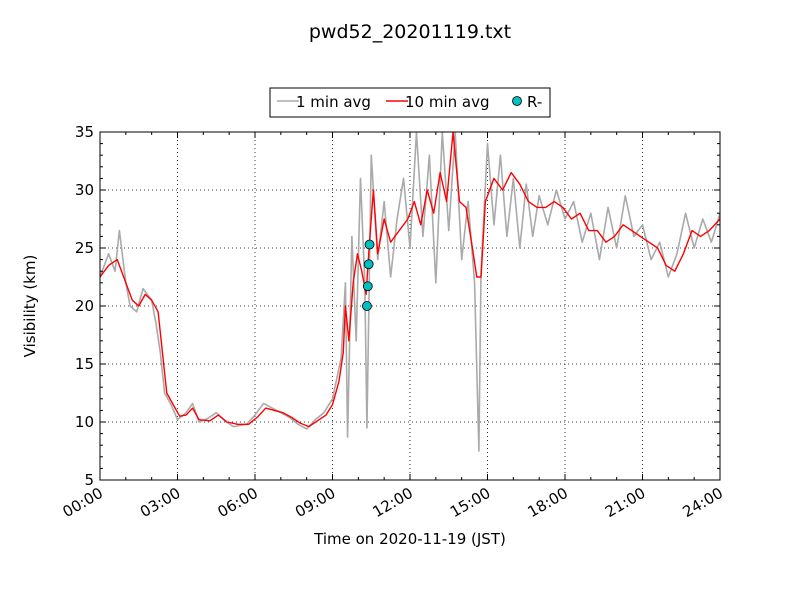 The width and height of the screenshot is (800, 600). I want to click on legend-frame, so click(410, 102).